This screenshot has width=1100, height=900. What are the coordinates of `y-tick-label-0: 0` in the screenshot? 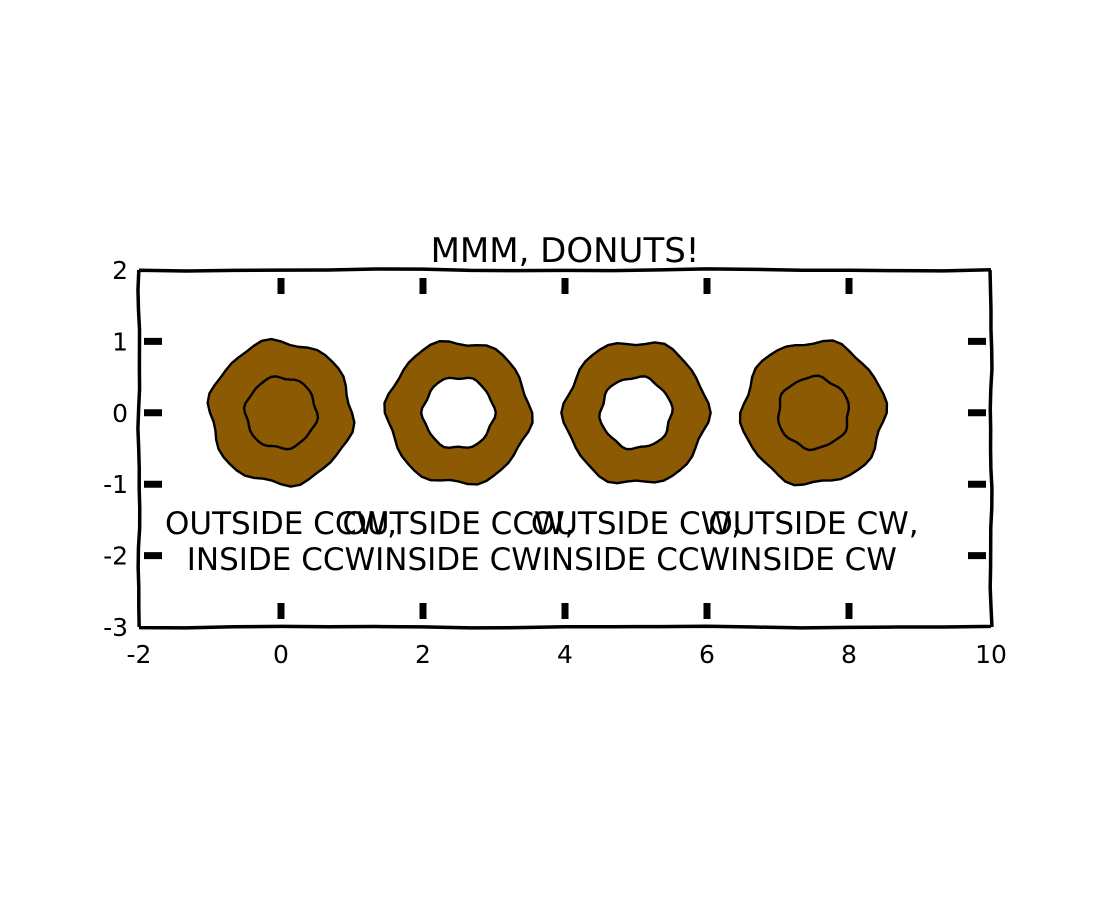 It's located at (120, 413).